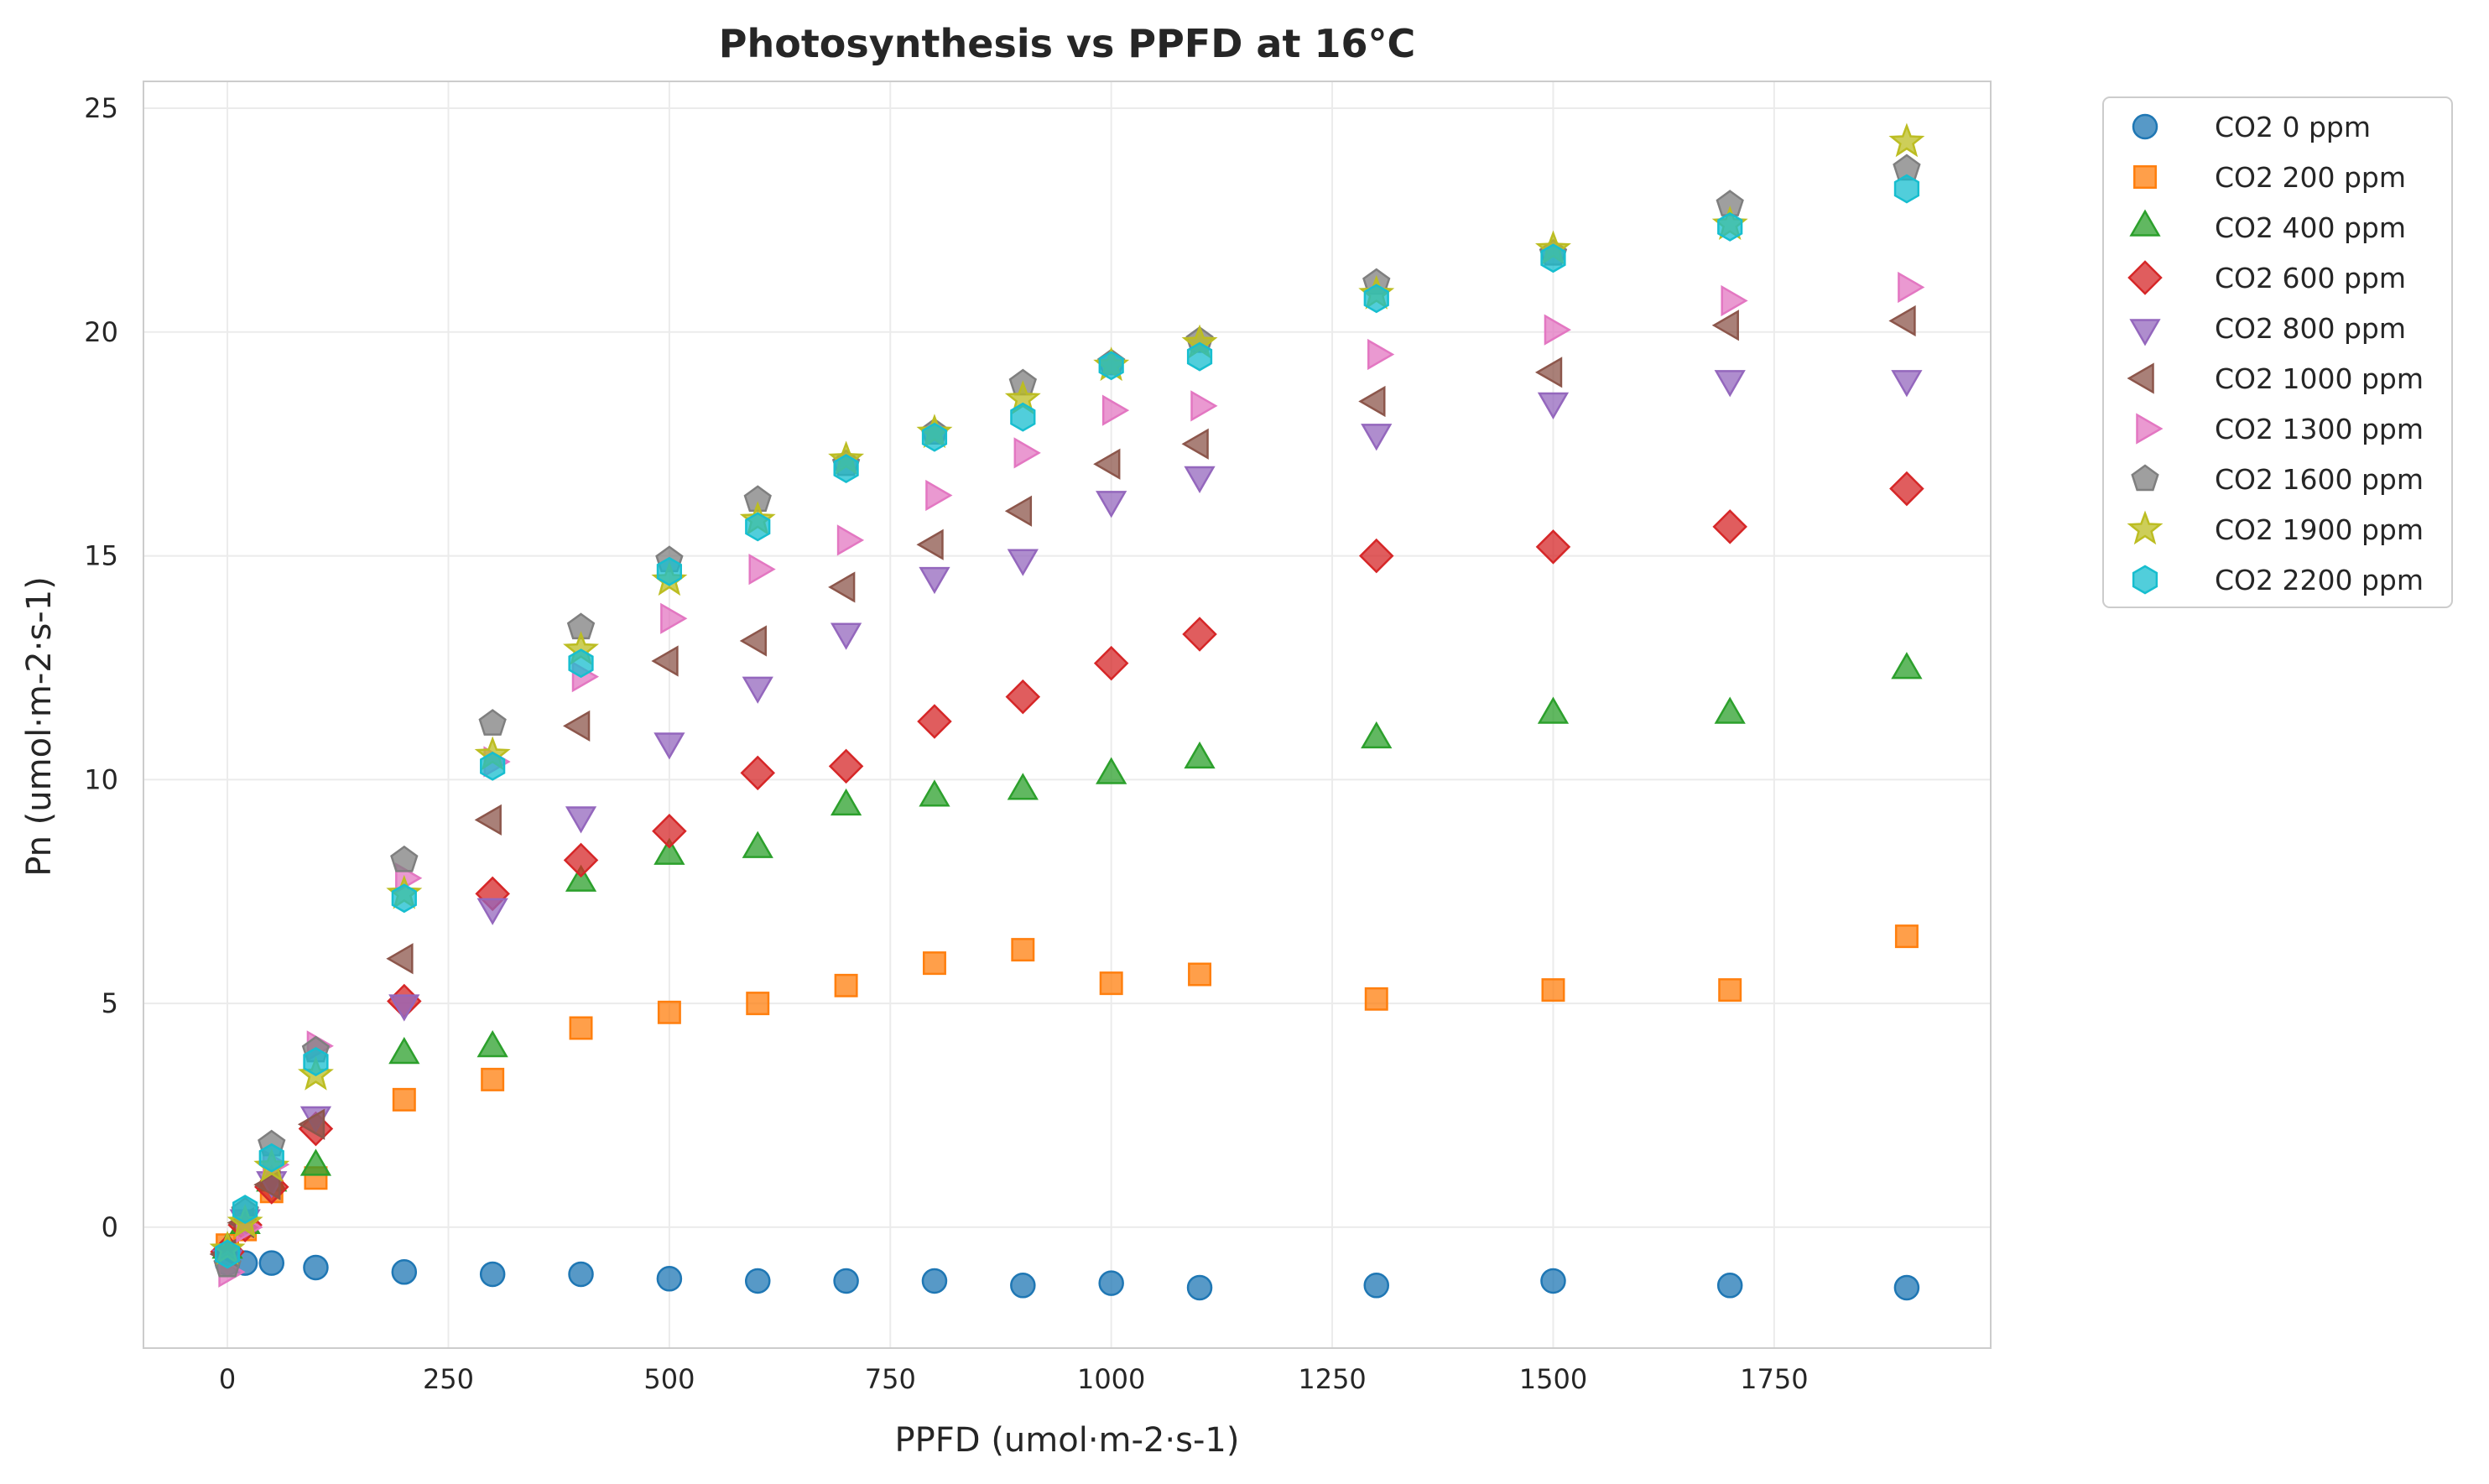 The height and width of the screenshot is (1484, 2489). I want to click on y-tick-label: 5, so click(110, 1003).